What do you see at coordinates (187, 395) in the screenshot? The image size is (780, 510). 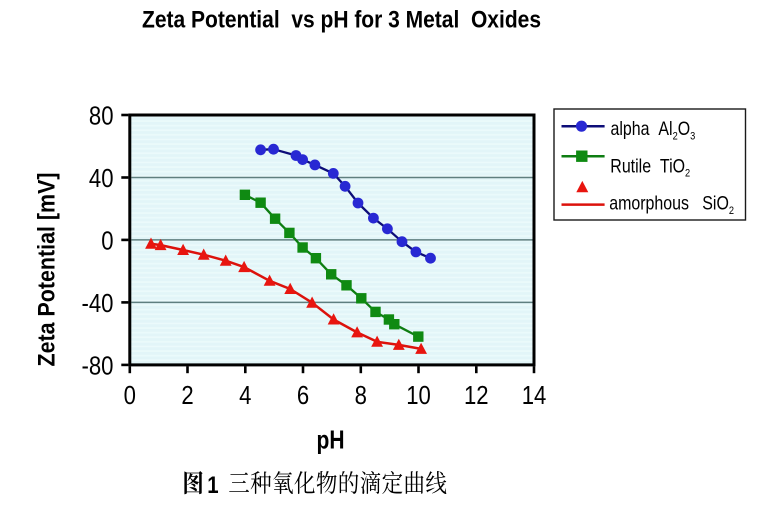 I see `svg-text: 2` at bounding box center [187, 395].